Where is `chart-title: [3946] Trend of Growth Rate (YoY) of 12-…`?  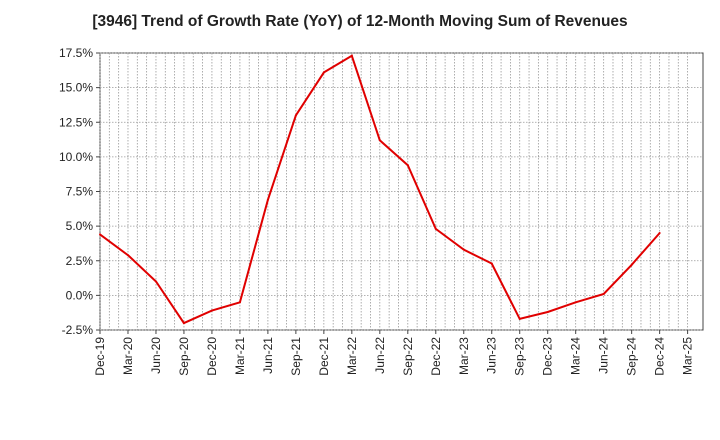 chart-title: [3946] Trend of Growth Rate (YoY) of 12-… is located at coordinates (360, 21).